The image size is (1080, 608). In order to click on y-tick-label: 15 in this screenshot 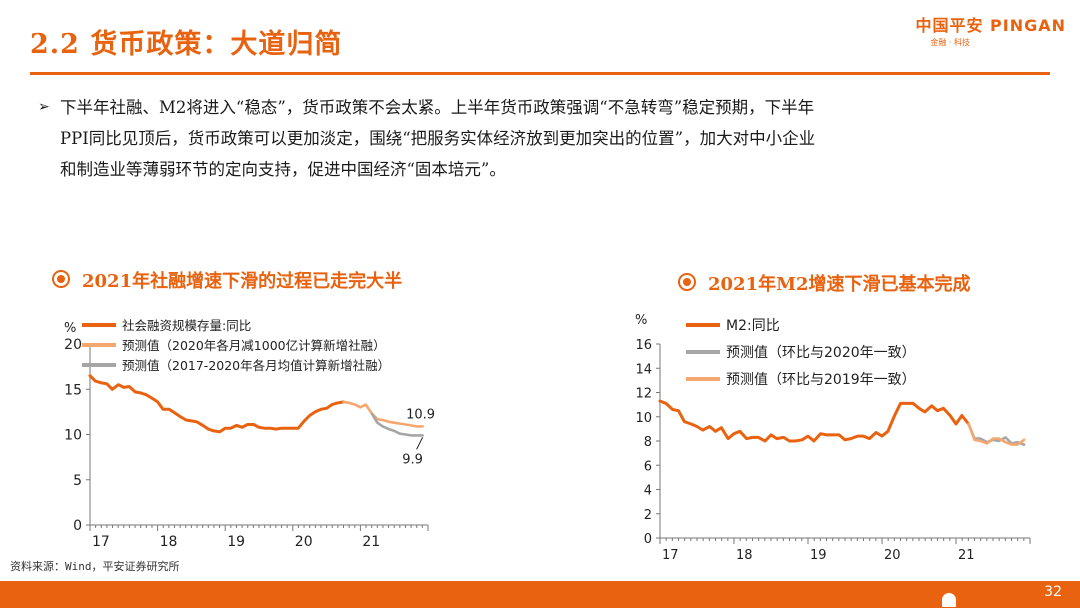, I will do `click(73, 390)`.